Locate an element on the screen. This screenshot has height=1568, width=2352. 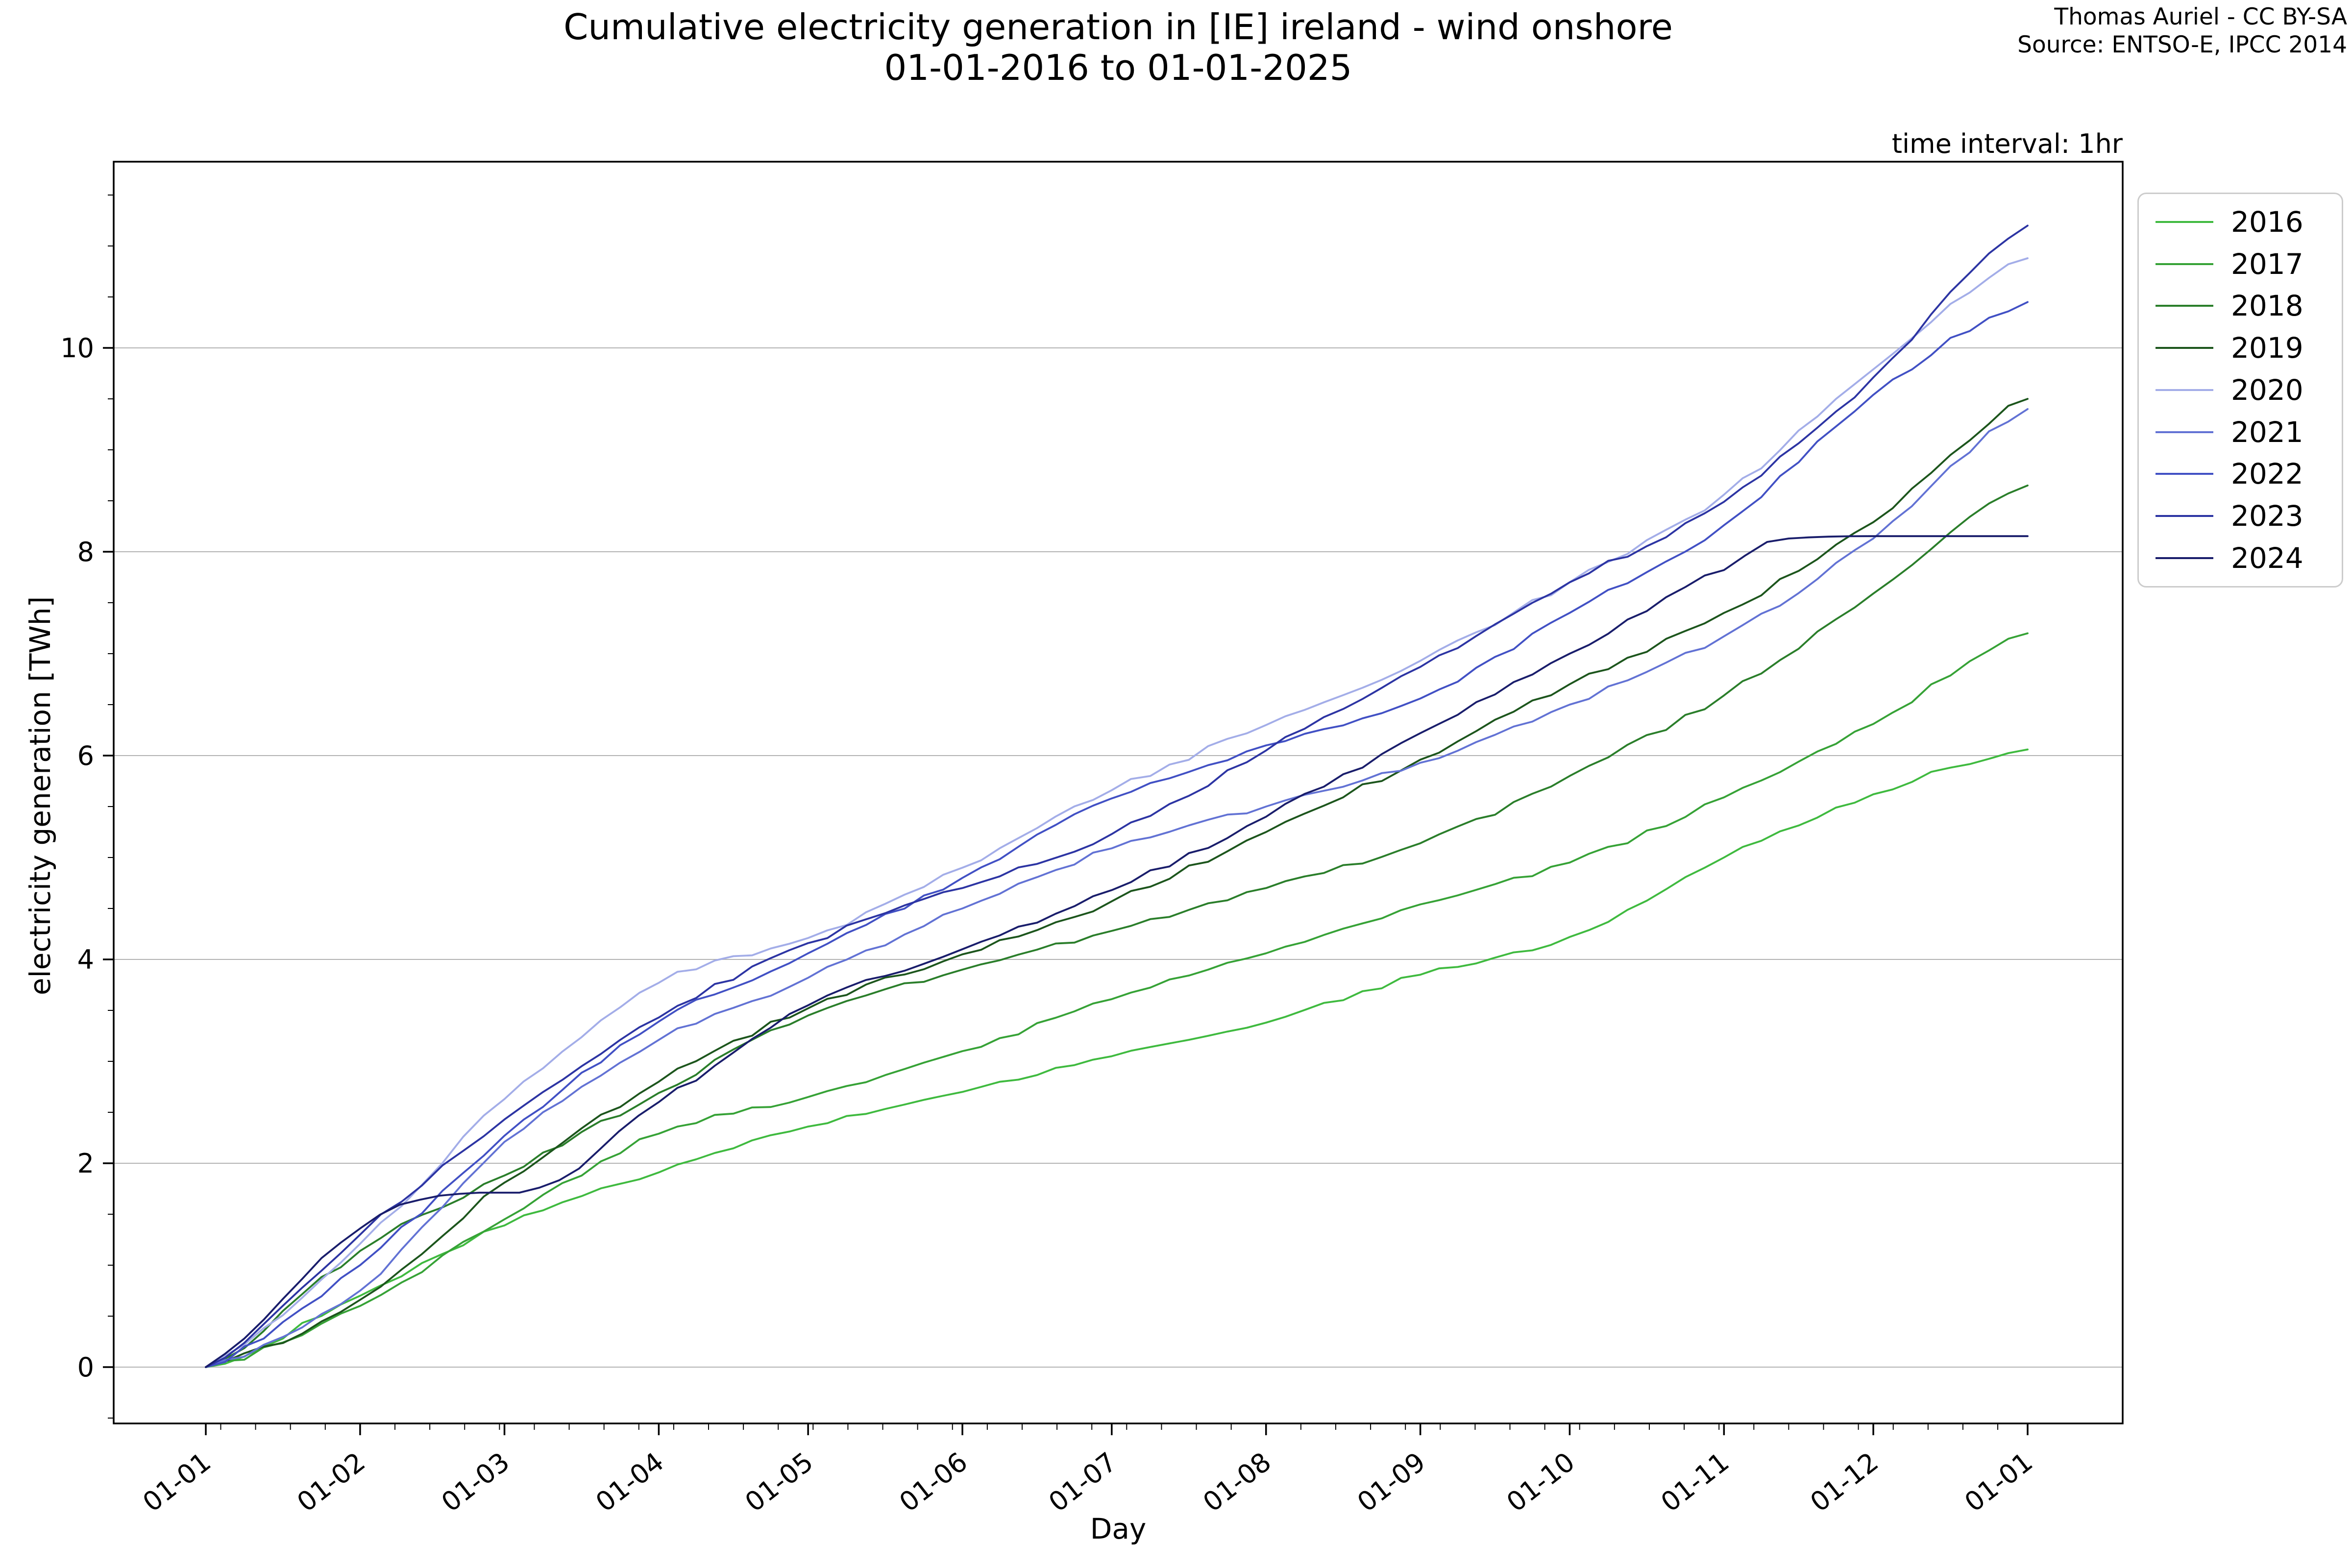
legend-label: 2016 is located at coordinates (2267, 222).